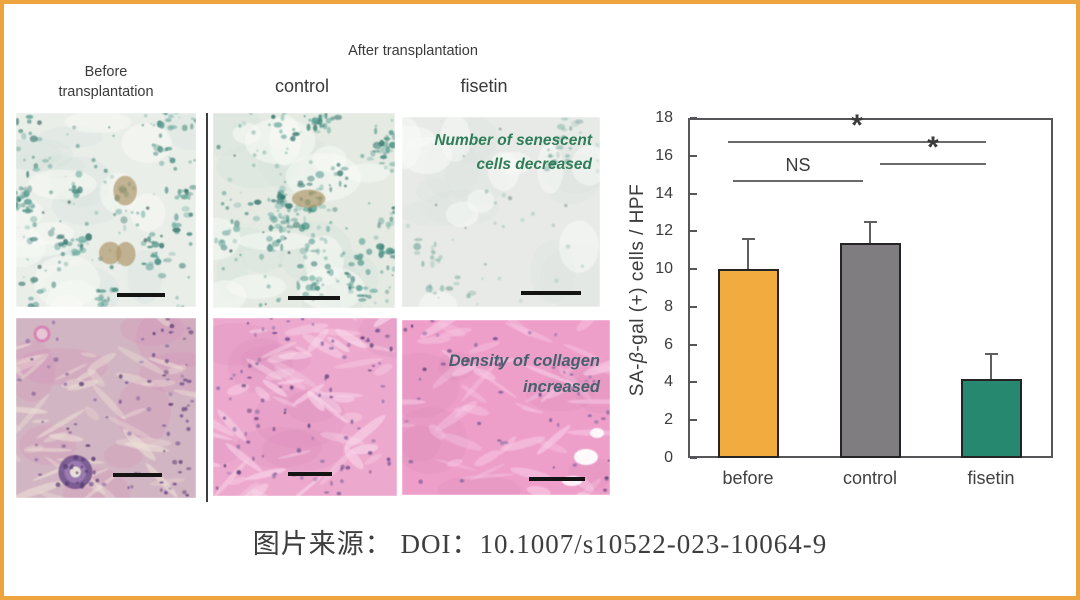 The image size is (1080, 600). Describe the element at coordinates (664, 193) in the screenshot. I see `y-tick-label: 14` at that location.